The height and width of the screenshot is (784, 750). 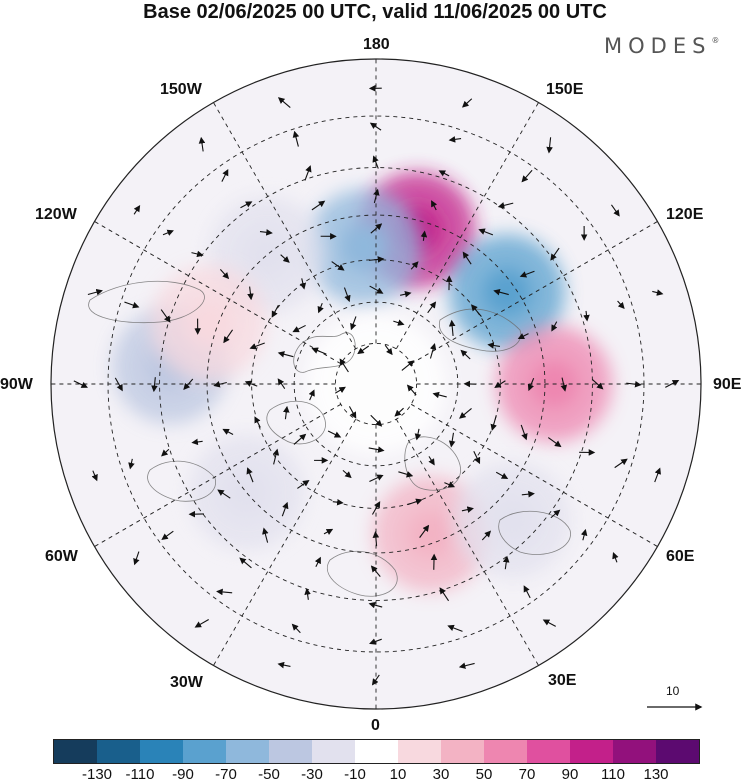 What do you see at coordinates (355, 774) in the screenshot?
I see `colorbar-tick-6: -10` at bounding box center [355, 774].